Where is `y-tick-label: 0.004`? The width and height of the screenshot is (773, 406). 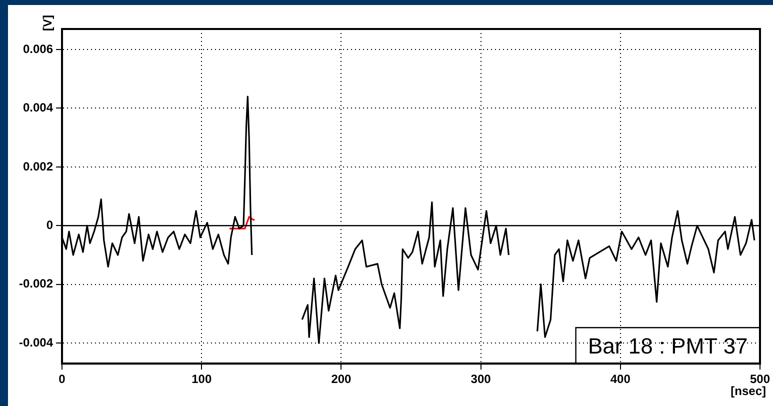
y-tick-label: 0.004 is located at coordinates (38, 107).